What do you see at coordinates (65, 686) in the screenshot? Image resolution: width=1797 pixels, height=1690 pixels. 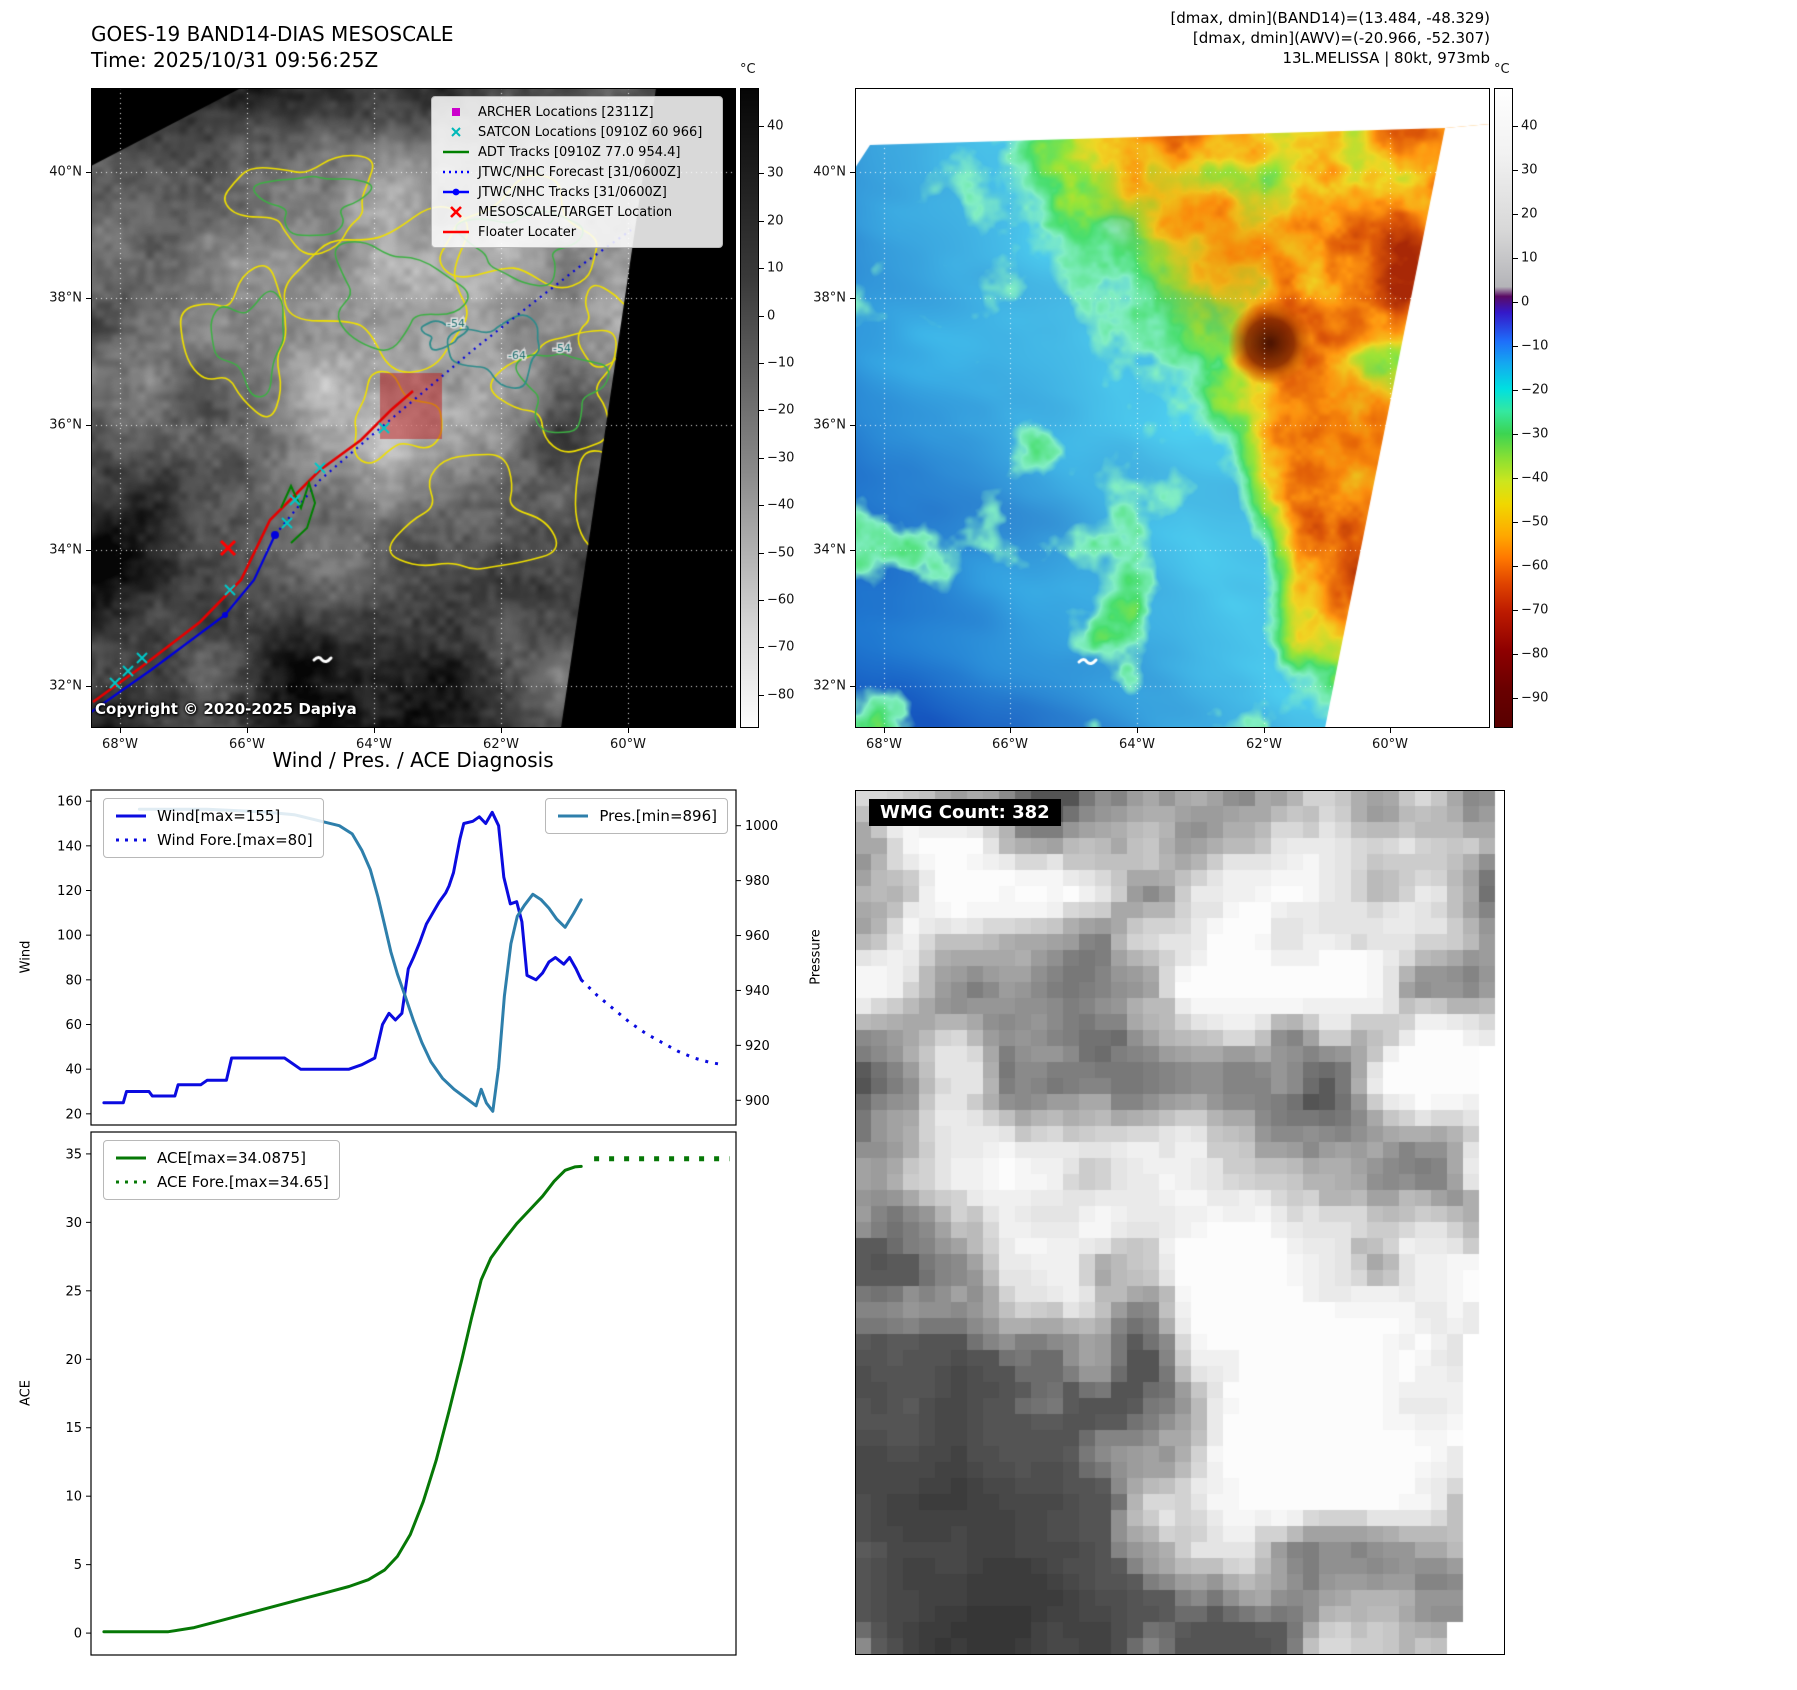 I see `lat-tick-label: 32°N` at bounding box center [65, 686].